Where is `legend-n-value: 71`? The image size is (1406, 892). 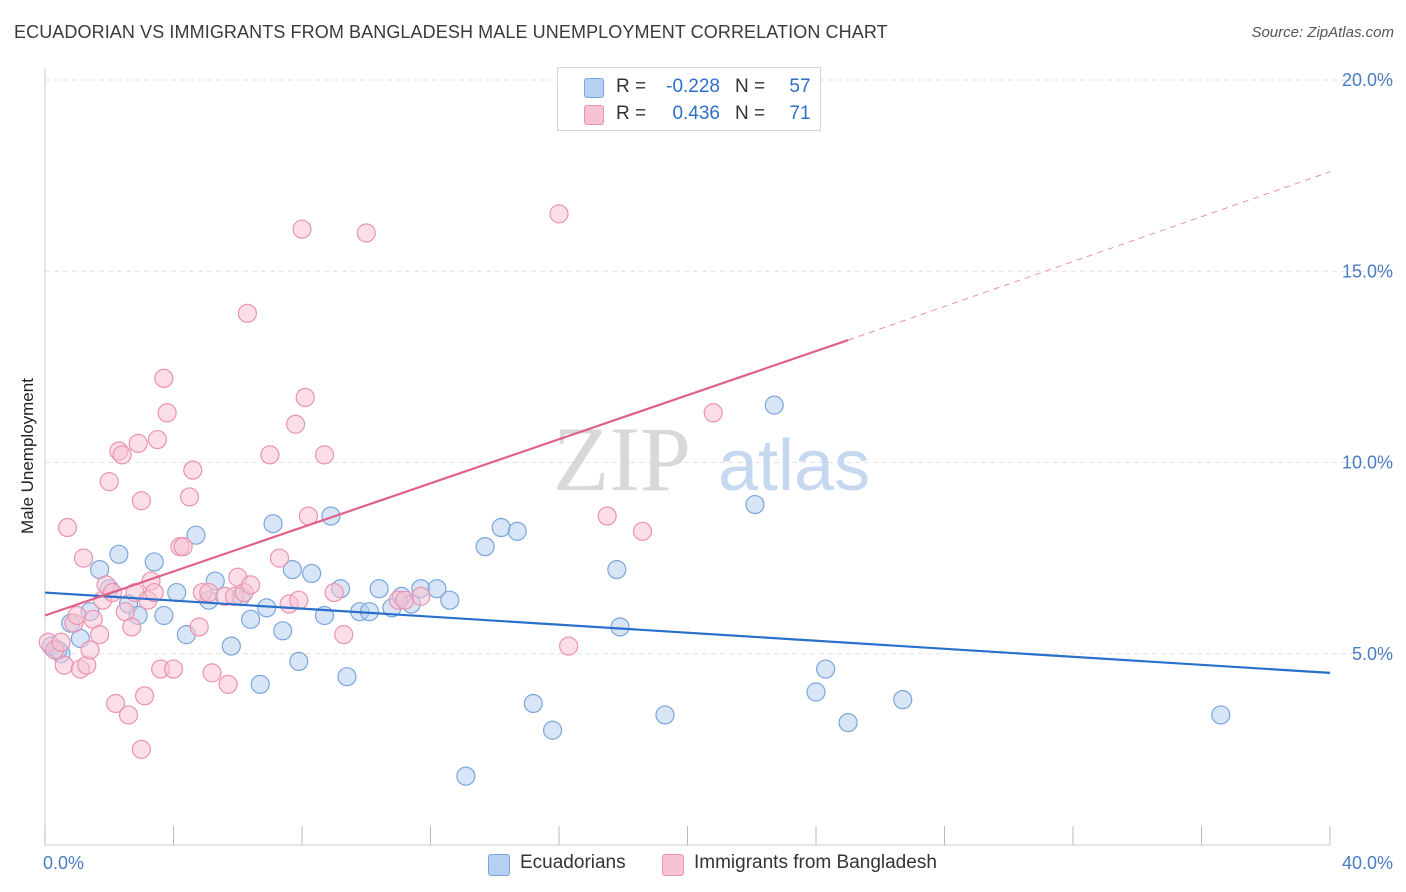
legend-n-value: 71 is located at coordinates (800, 113).